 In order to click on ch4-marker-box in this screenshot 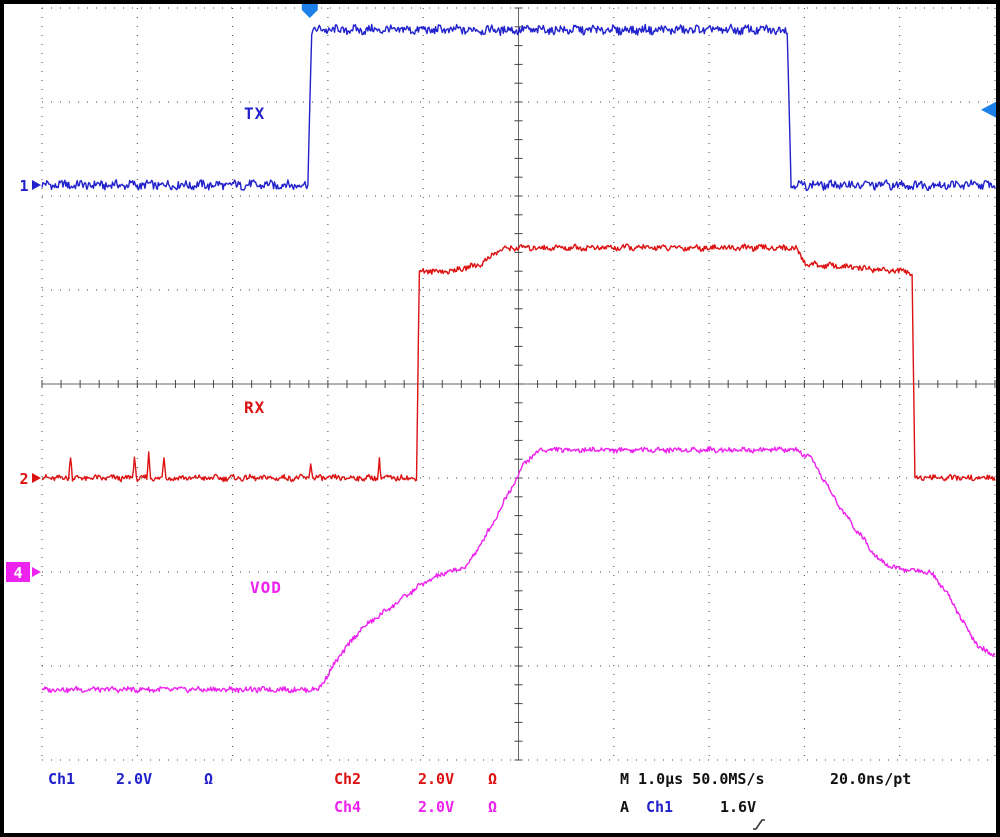, I will do `click(18, 572)`.